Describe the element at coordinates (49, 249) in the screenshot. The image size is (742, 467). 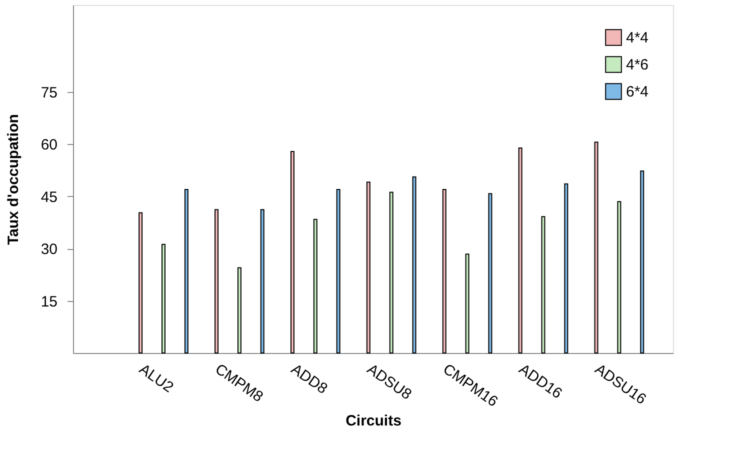
I see `y-tick-label: 30` at that location.